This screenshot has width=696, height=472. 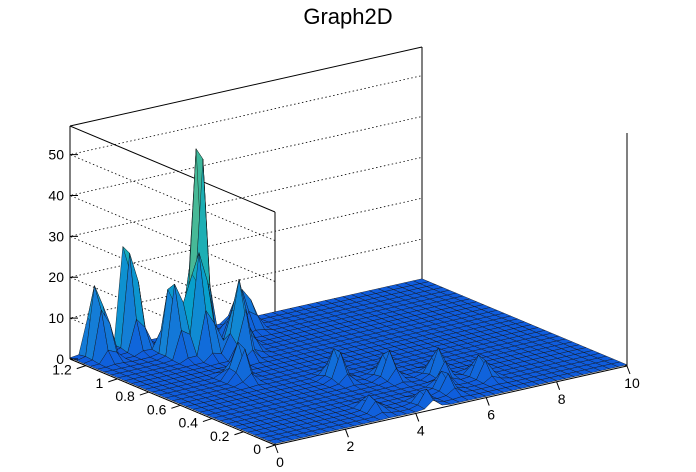 What do you see at coordinates (62, 370) in the screenshot?
I see `y-tick-label: 1.2` at bounding box center [62, 370].